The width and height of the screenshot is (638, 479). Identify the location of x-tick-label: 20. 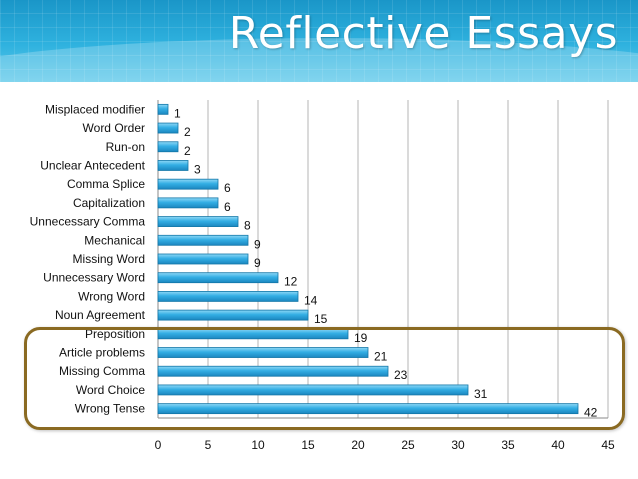
(358, 445).